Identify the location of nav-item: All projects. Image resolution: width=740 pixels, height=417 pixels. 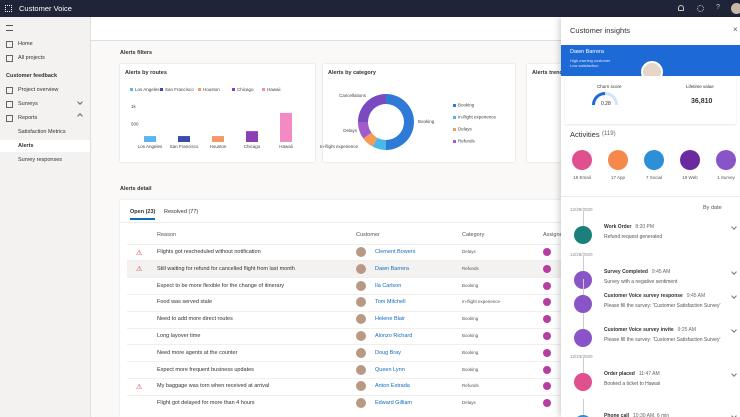
(31, 58).